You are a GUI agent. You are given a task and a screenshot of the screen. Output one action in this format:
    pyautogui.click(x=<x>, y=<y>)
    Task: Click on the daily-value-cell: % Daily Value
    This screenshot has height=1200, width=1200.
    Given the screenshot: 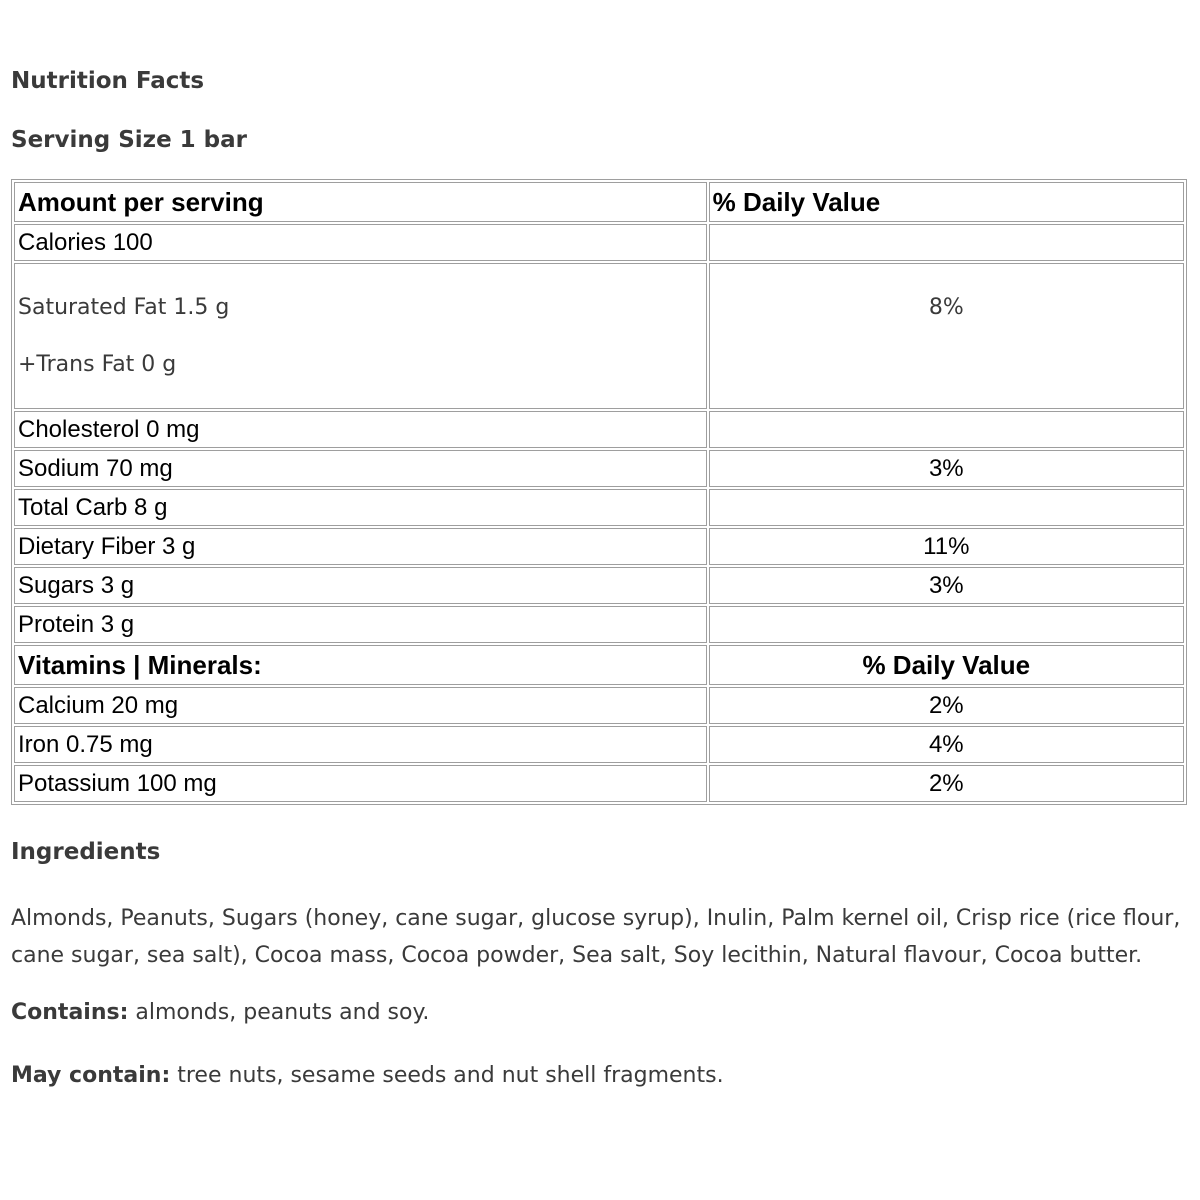 What is the action you would take?
    pyautogui.click(x=946, y=665)
    